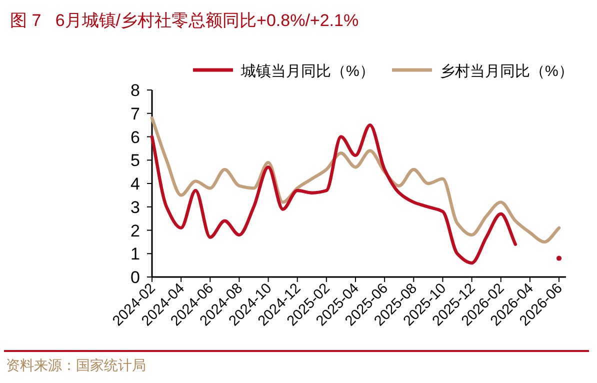  I want to click on legend-label: 城镇当月同比（%）, so click(307, 71).